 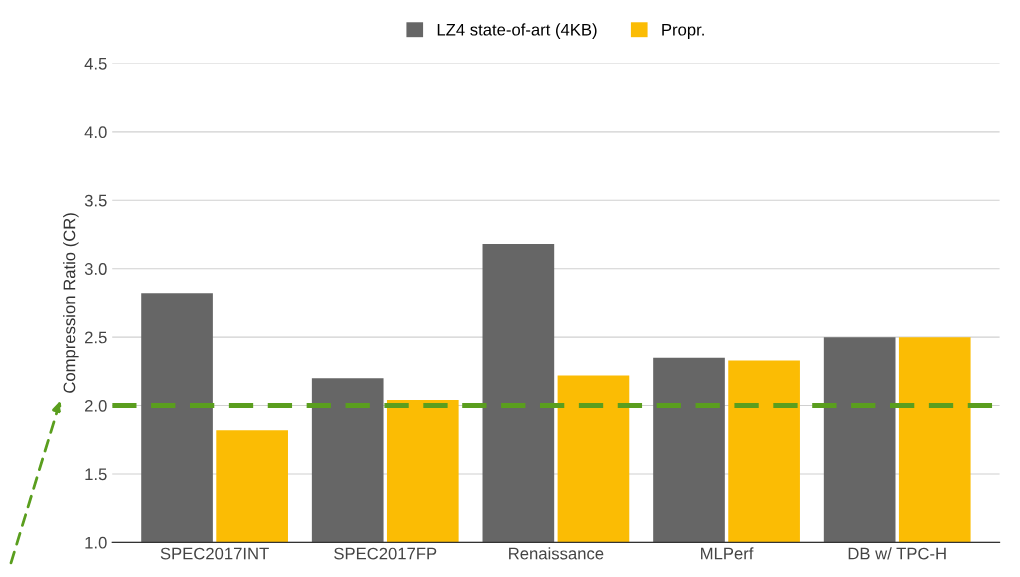 I want to click on y-tick-label: 1.0, so click(x=96, y=542).